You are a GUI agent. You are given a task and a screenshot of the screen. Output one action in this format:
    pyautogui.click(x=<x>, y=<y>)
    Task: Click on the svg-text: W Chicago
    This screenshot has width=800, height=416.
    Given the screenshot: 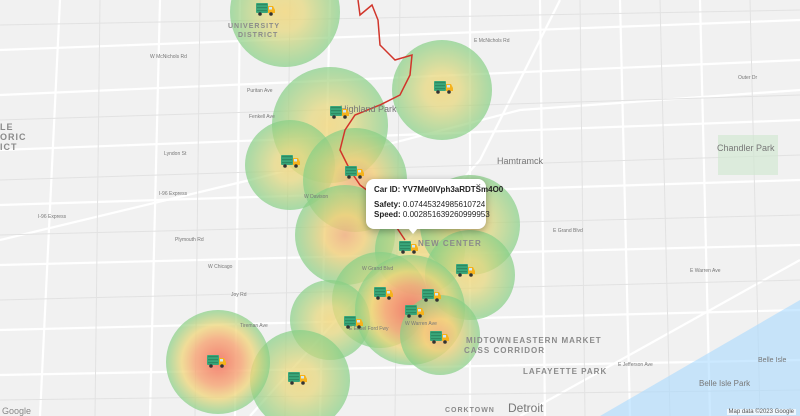 What is the action you would take?
    pyautogui.click(x=220, y=267)
    